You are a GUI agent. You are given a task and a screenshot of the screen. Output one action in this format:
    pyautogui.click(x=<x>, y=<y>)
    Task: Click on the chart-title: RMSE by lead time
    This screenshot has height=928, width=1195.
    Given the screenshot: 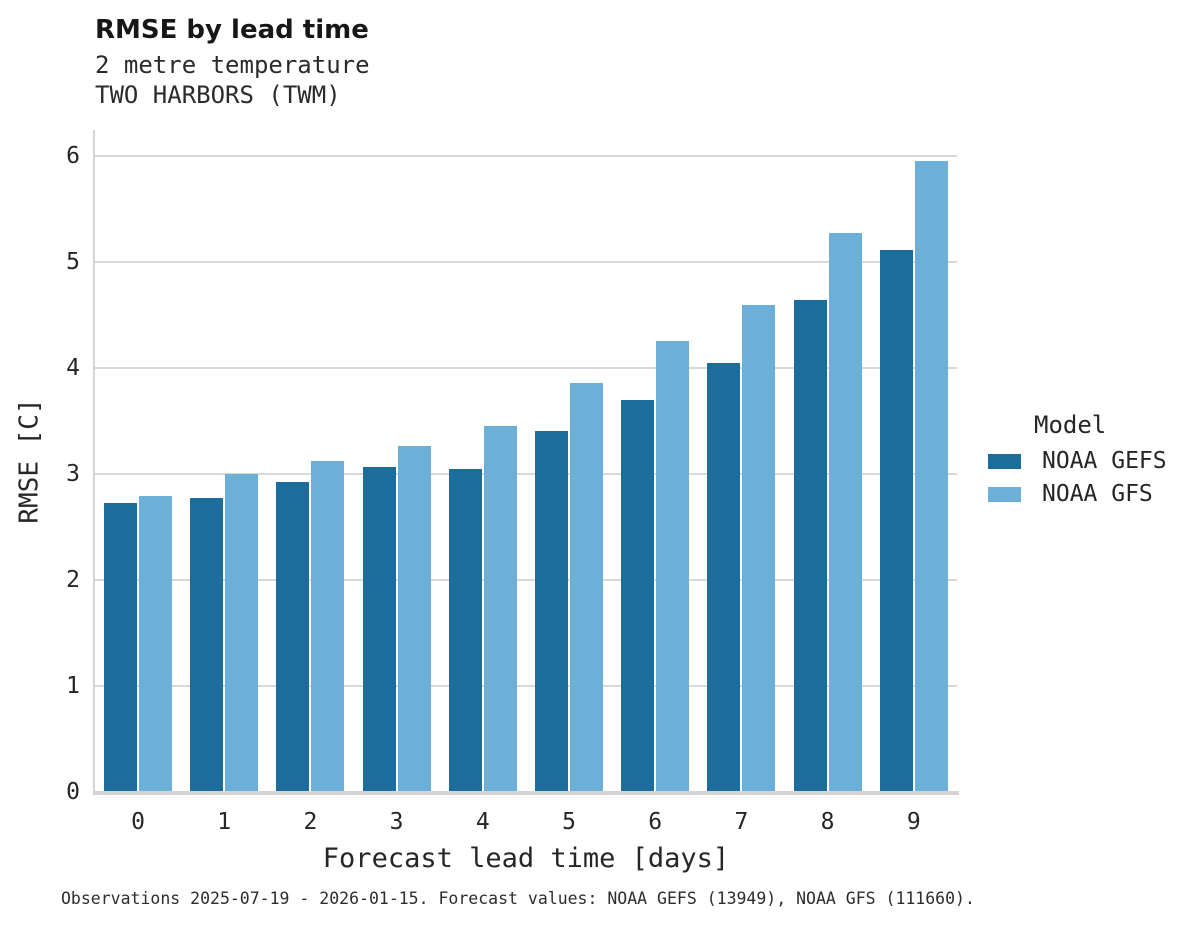 What is the action you would take?
    pyautogui.click(x=232, y=30)
    